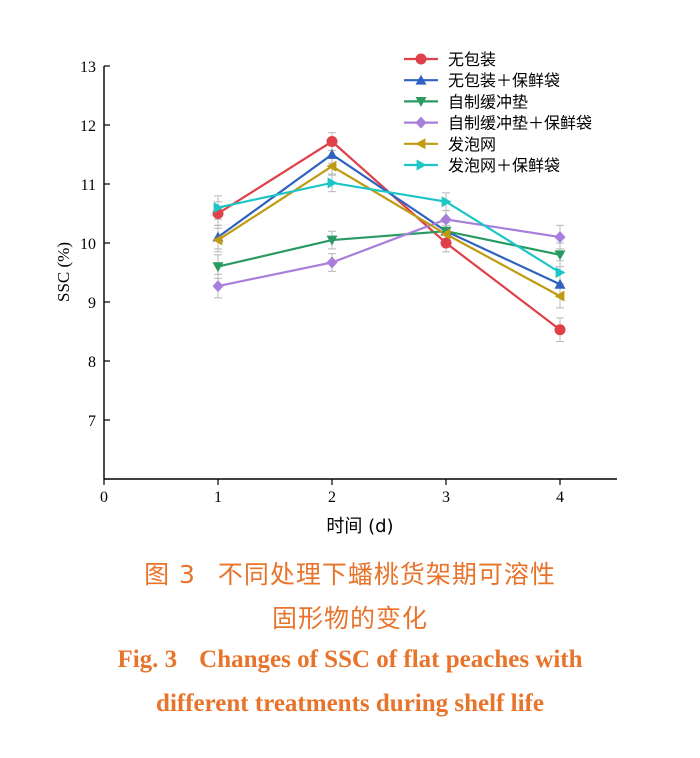  What do you see at coordinates (88, 67) in the screenshot?
I see `y-tick-label: 13` at bounding box center [88, 67].